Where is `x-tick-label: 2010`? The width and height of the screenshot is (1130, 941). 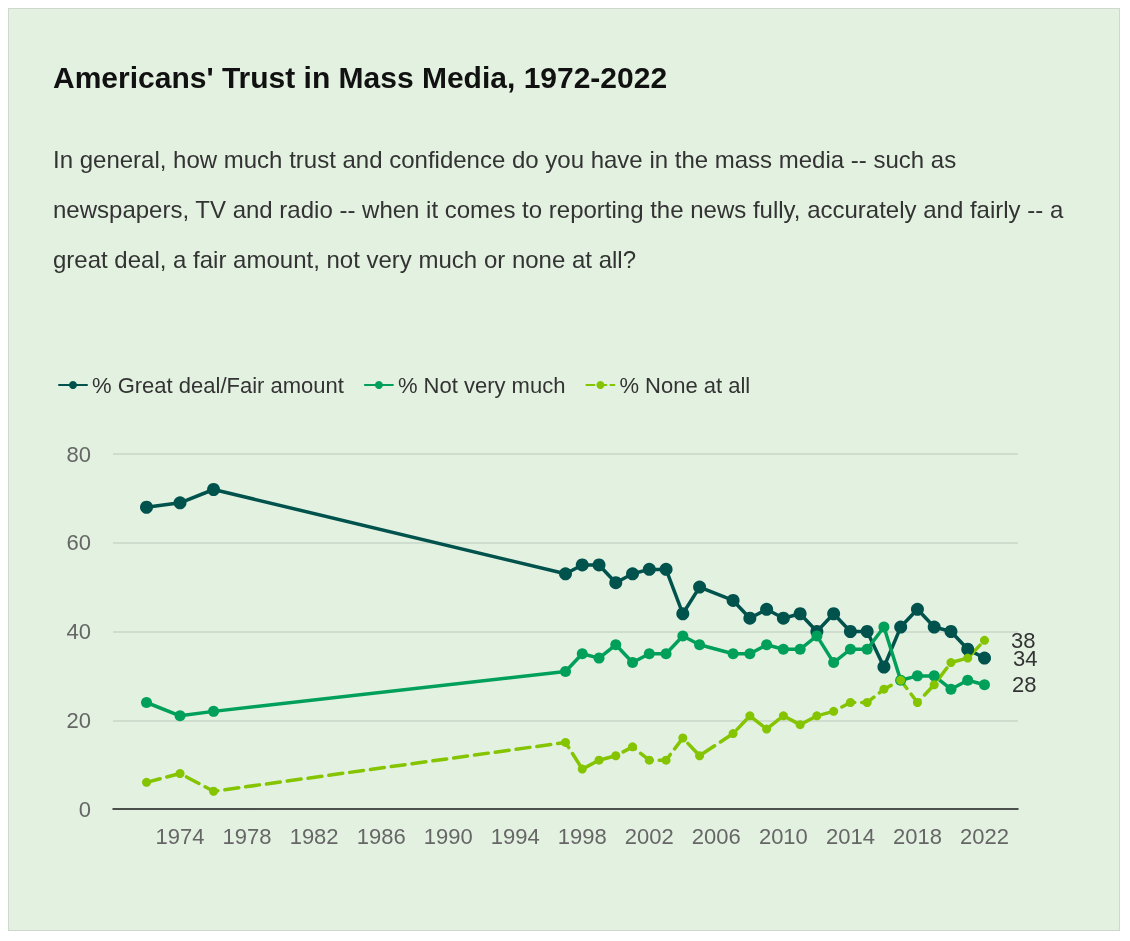
x-tick-label: 2010 is located at coordinates (783, 836).